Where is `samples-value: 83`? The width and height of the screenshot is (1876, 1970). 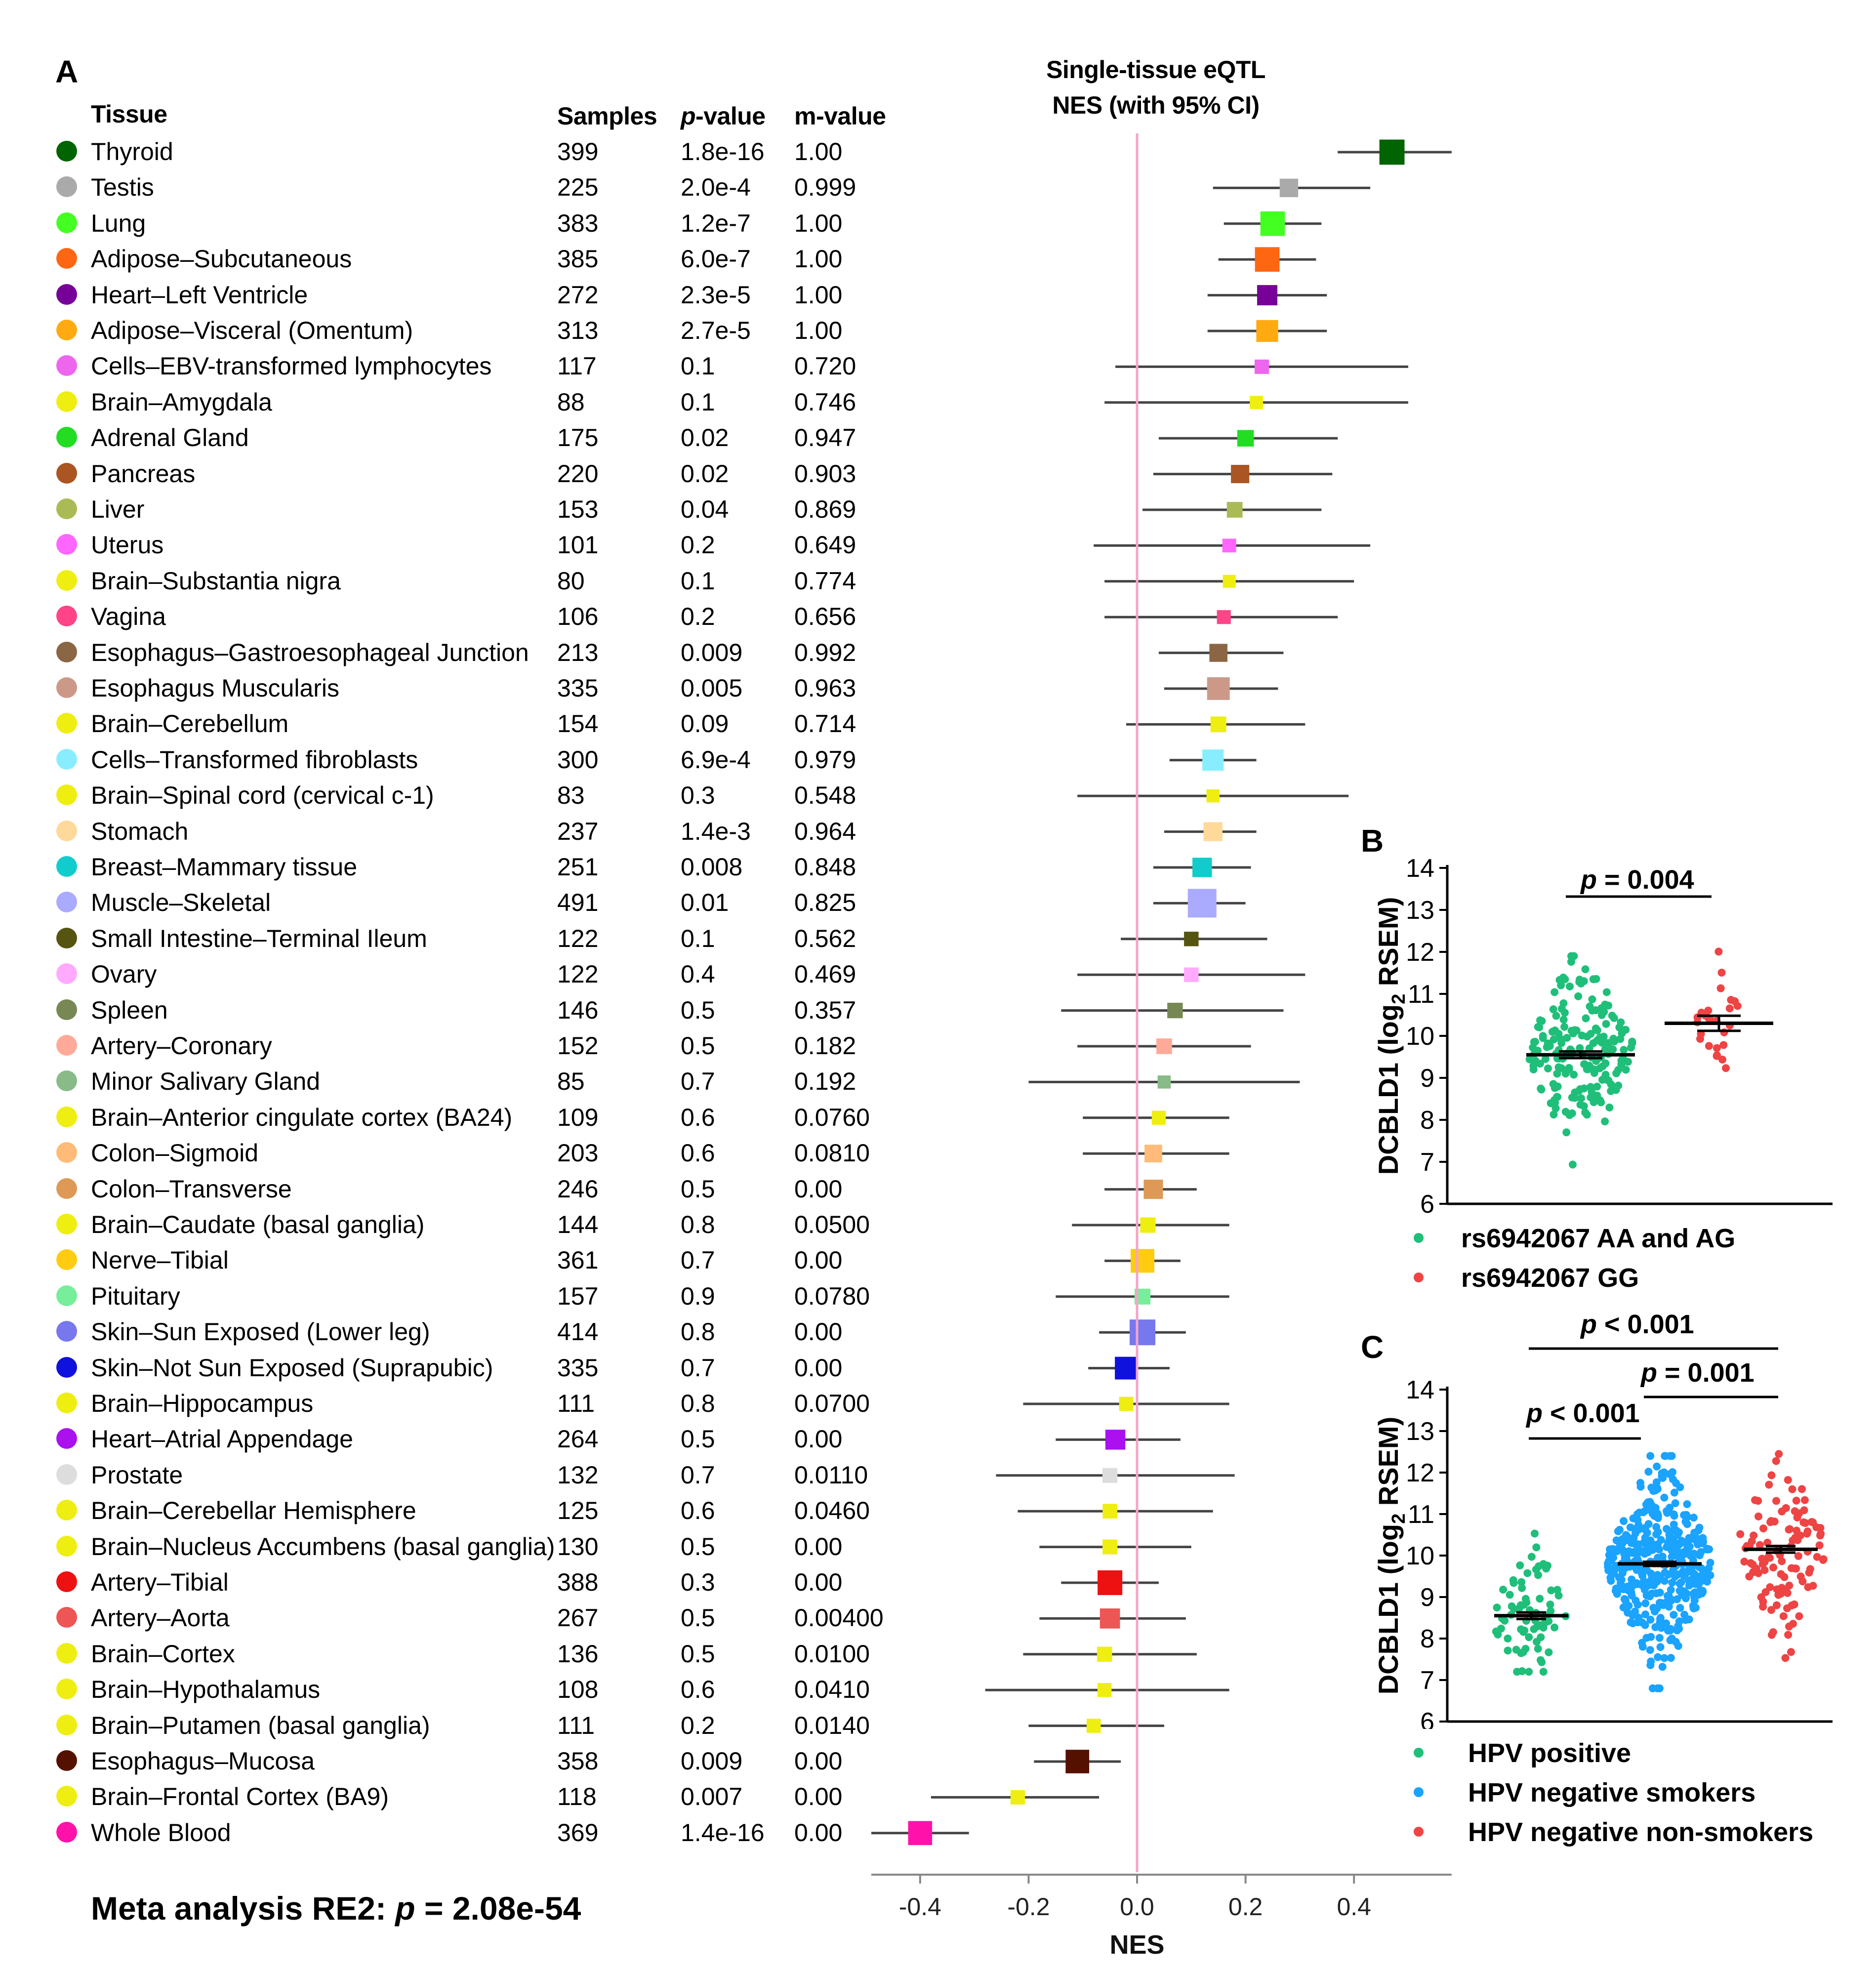 samples-value: 83 is located at coordinates (571, 795).